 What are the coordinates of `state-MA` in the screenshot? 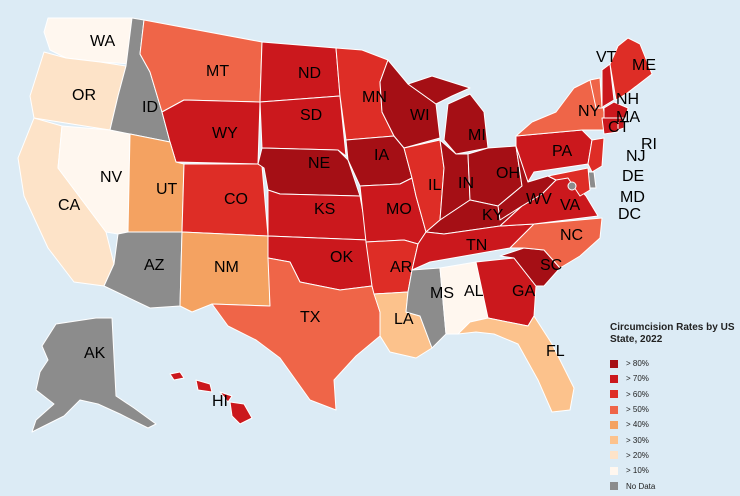 It's located at (616, 110).